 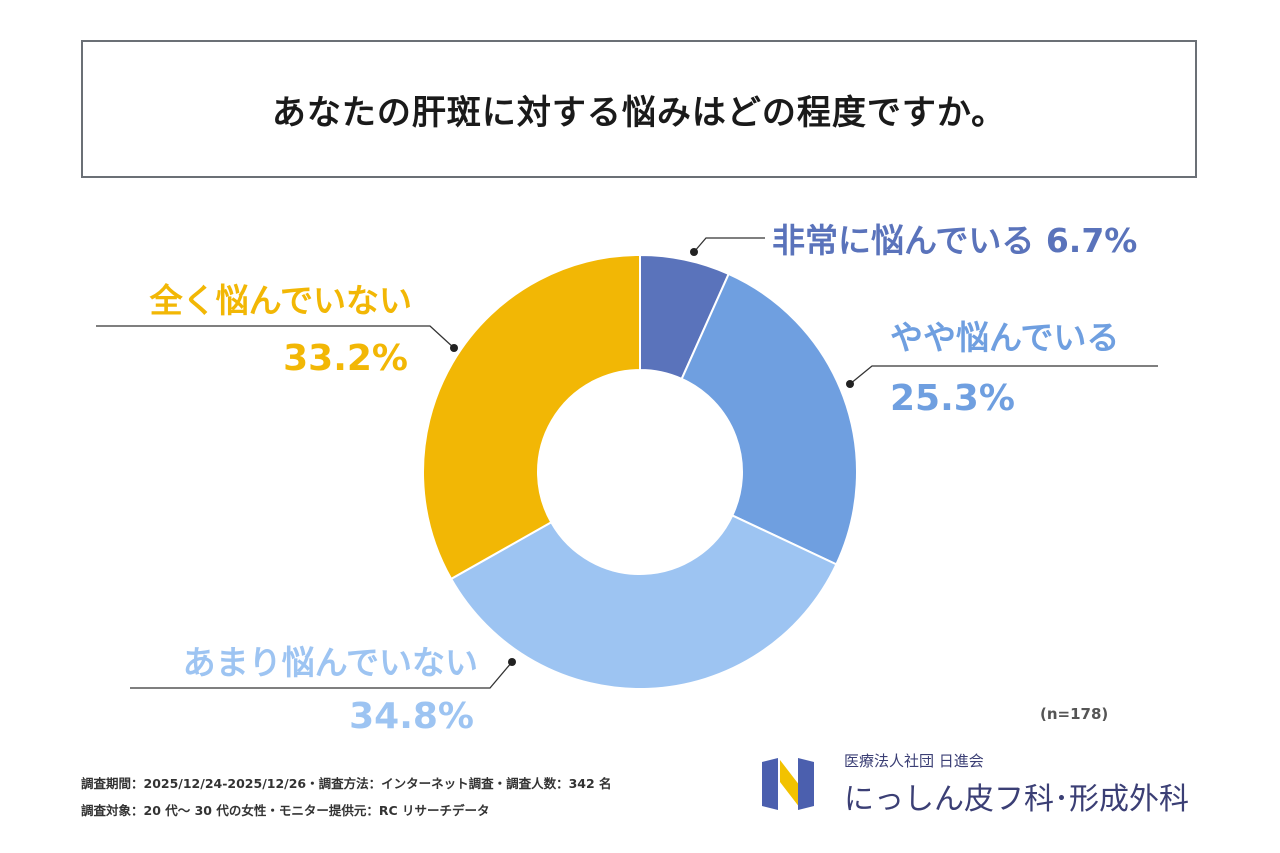 What do you see at coordinates (952, 398) in the screenshot?
I see `slice-value-label: 25.3%` at bounding box center [952, 398].